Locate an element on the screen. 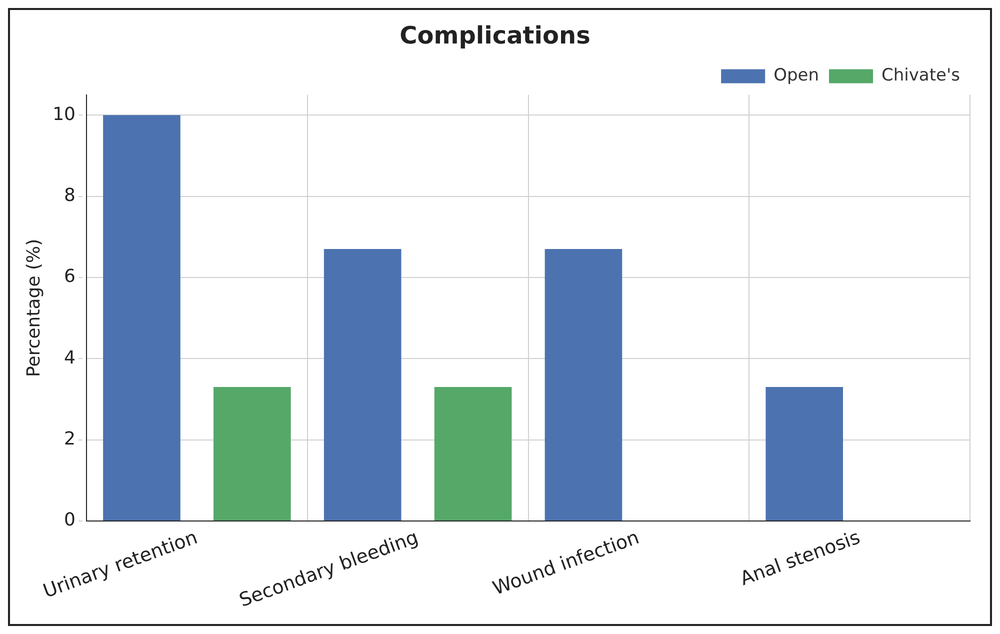  y-tick-label: 6 is located at coordinates (70, 277).